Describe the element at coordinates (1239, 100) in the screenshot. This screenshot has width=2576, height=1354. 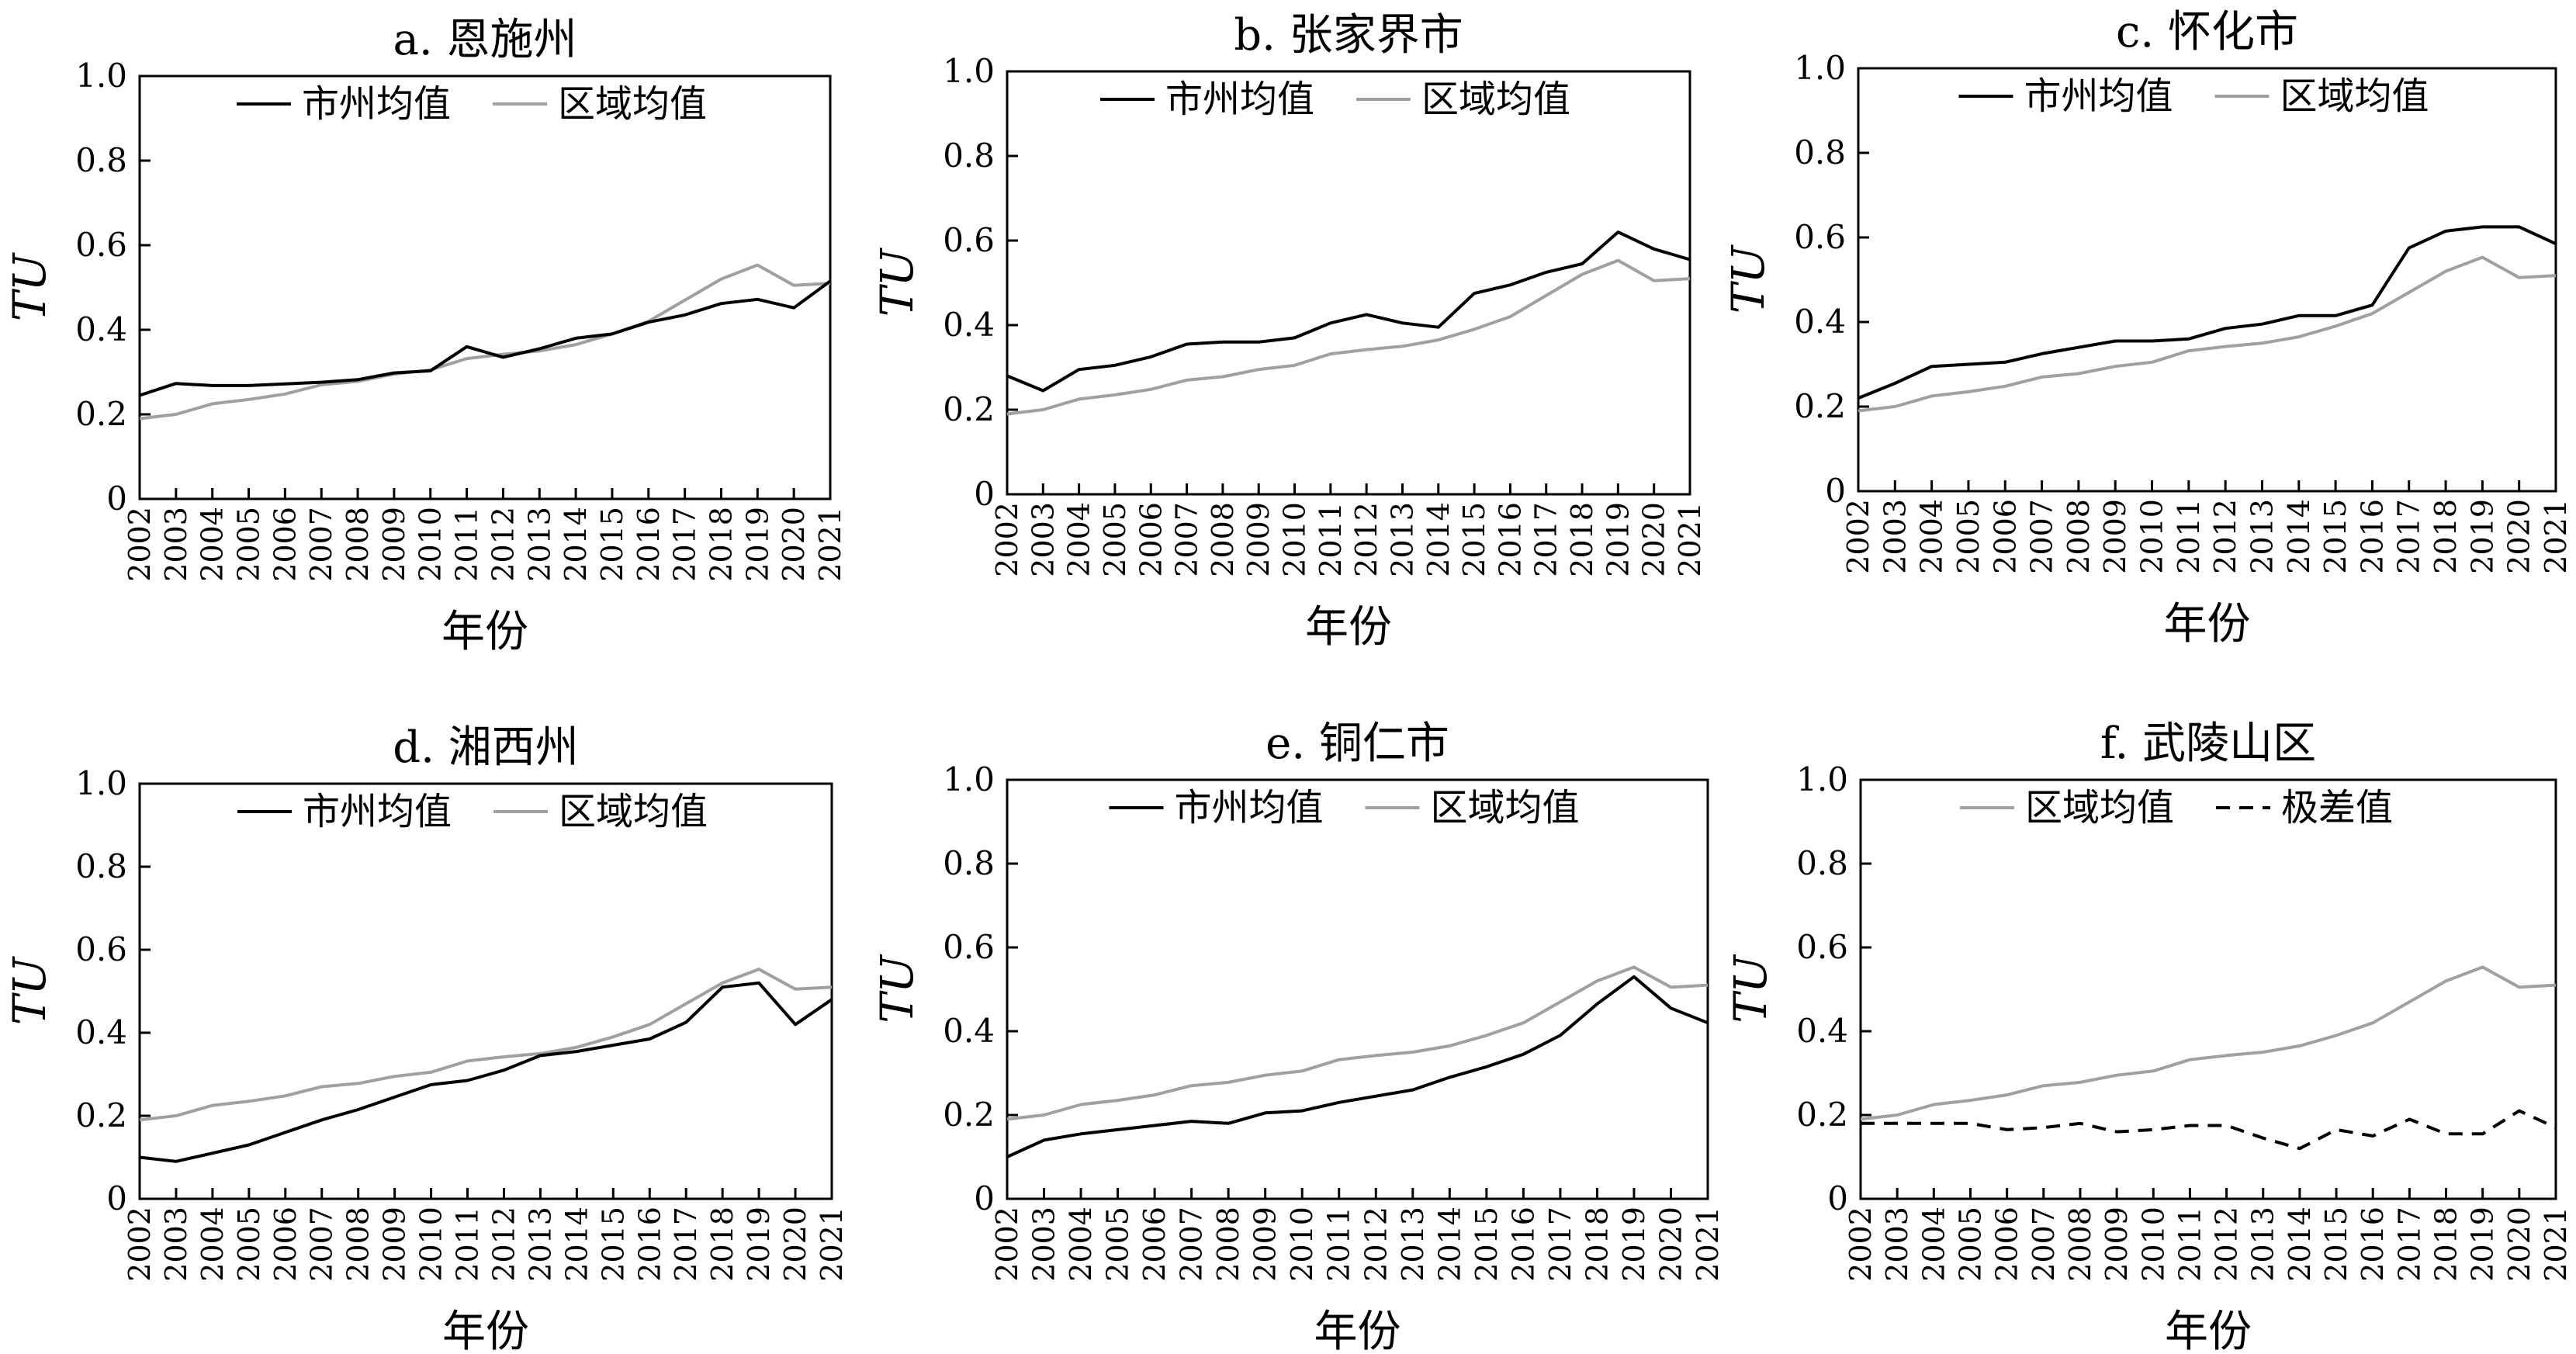
I see `legend-label: 市州均值` at that location.